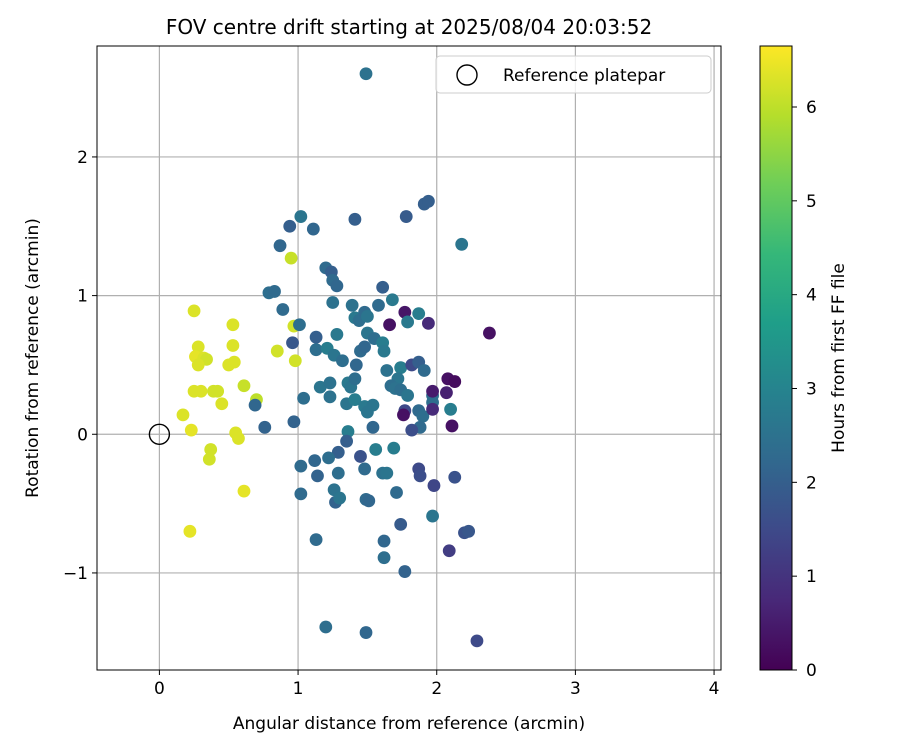 The image size is (900, 754). Describe the element at coordinates (82, 158) in the screenshot. I see `y-tick-label: 2` at that location.